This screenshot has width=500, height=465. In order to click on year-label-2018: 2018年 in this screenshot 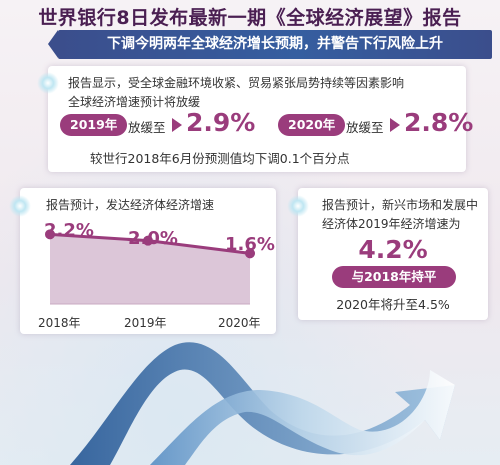, I will do `click(59, 323)`.